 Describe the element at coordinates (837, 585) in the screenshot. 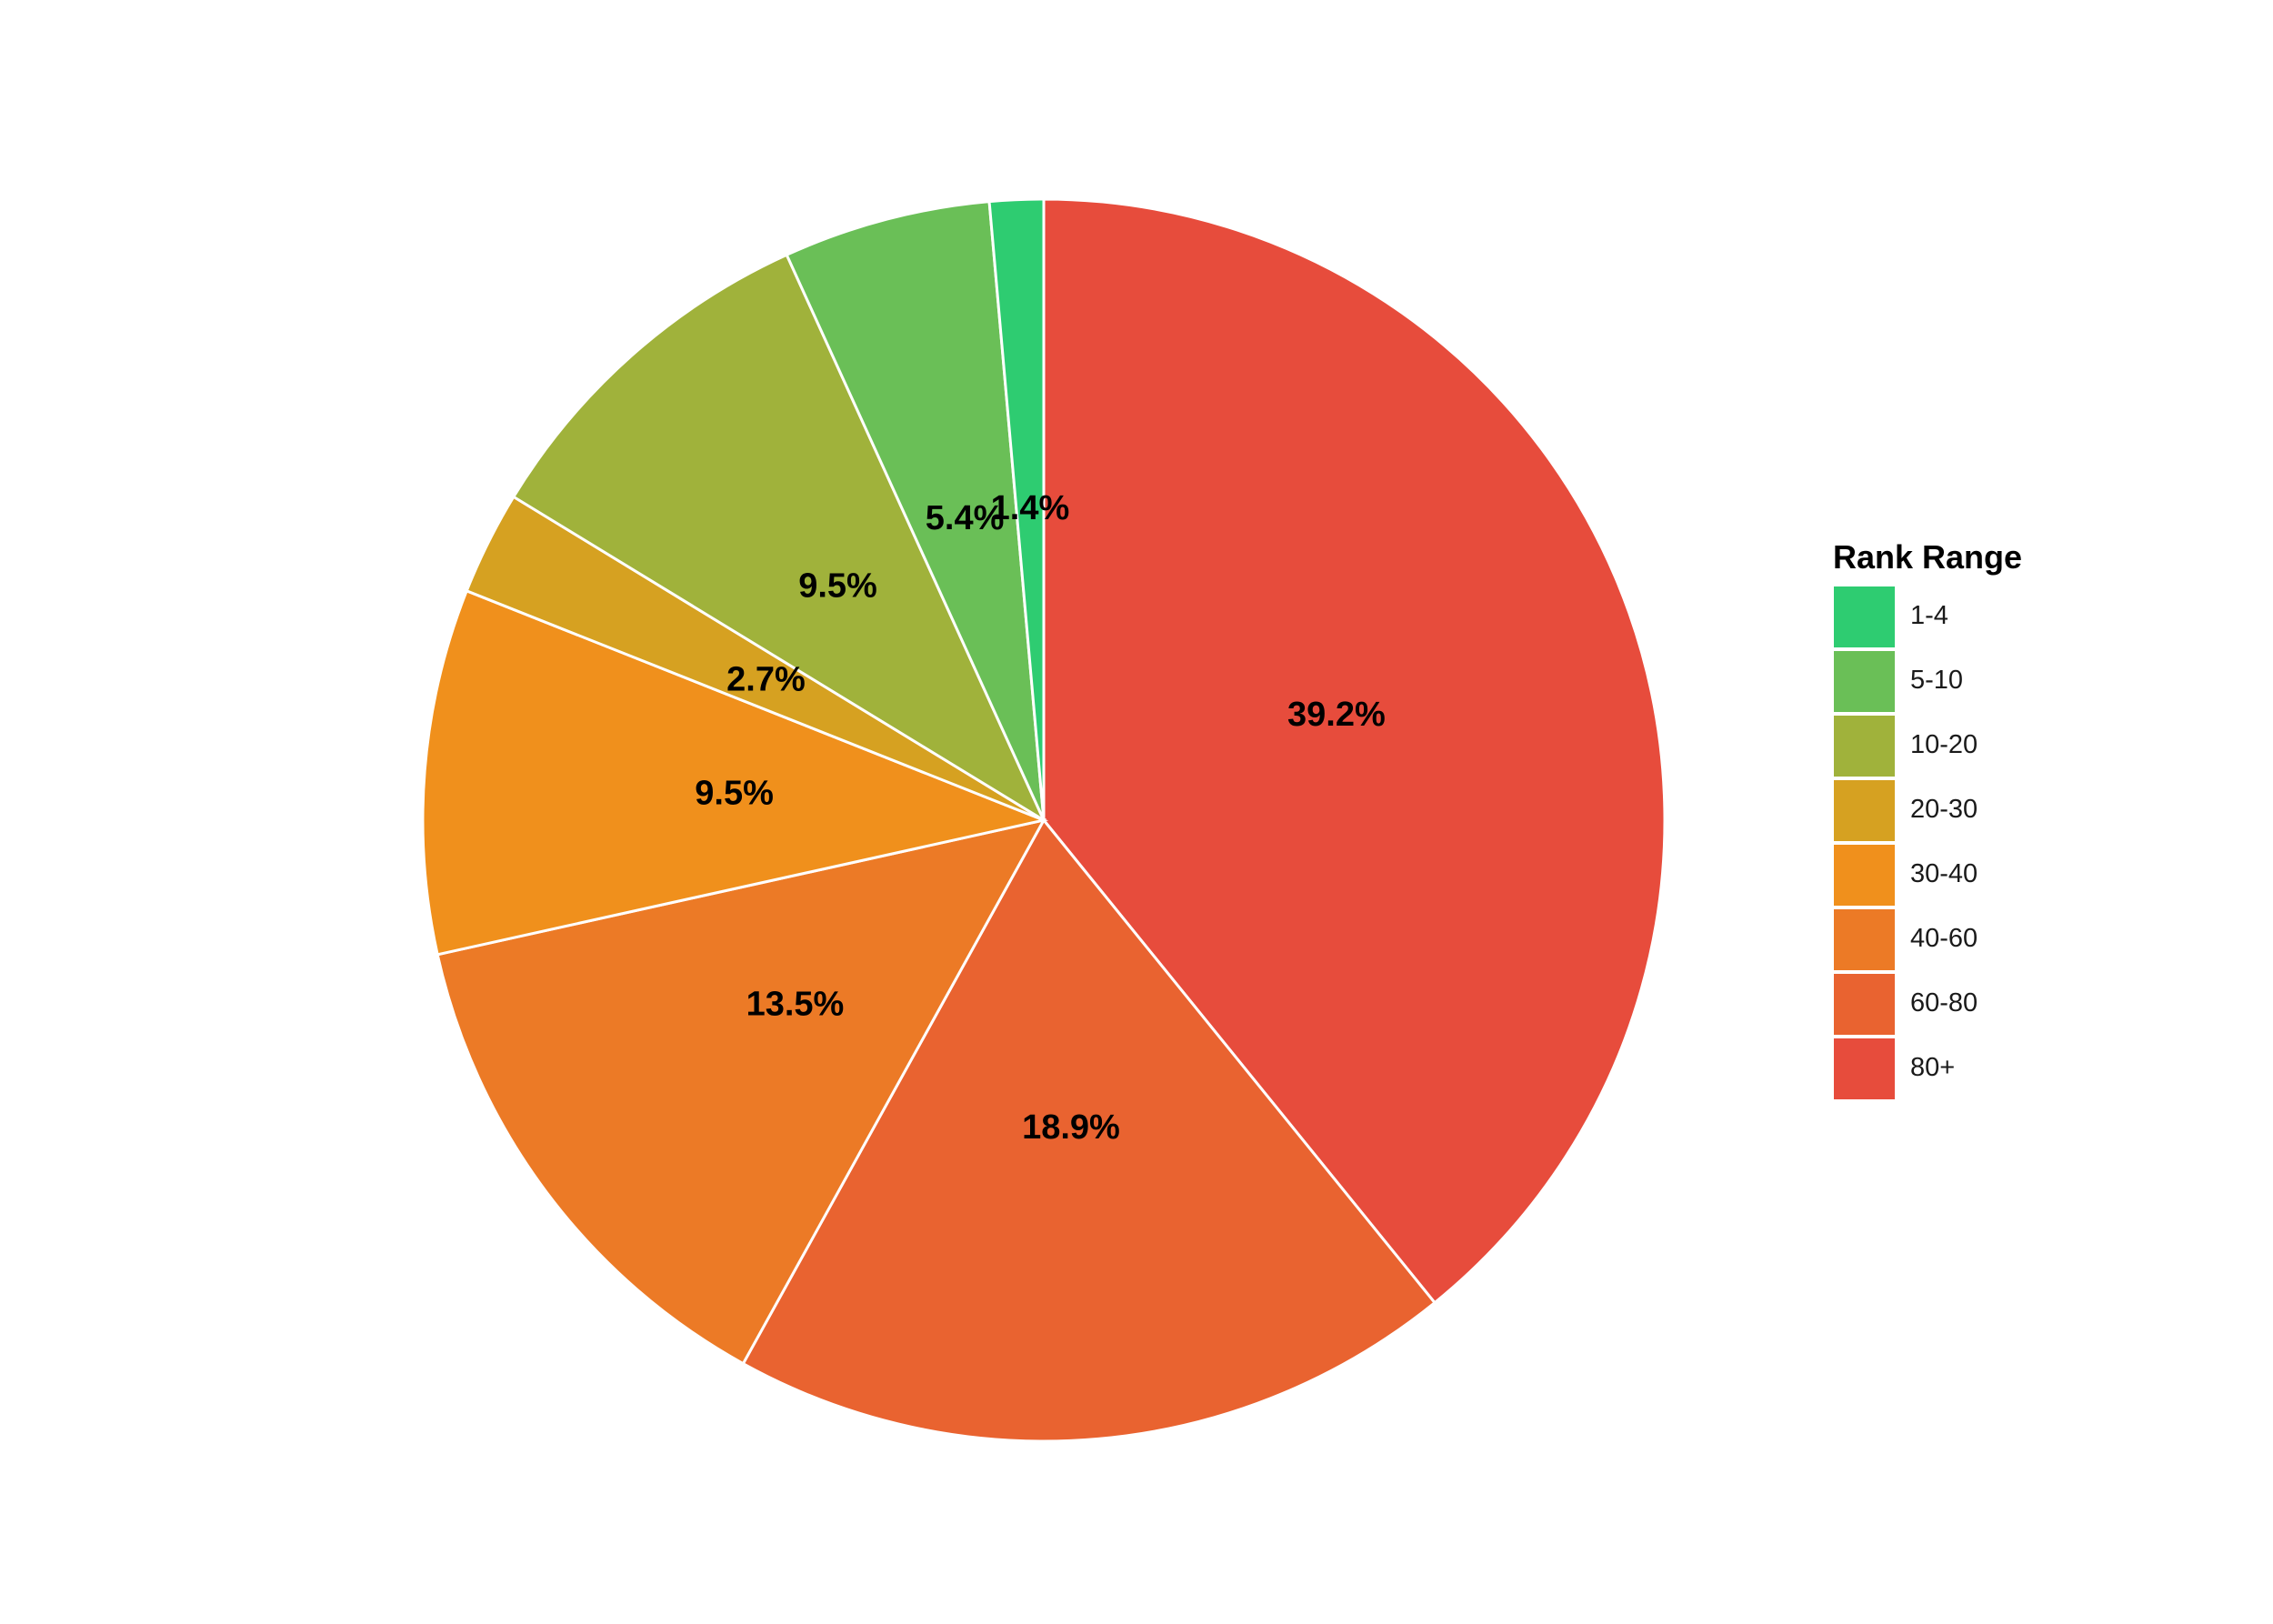

I see `slice-label-10-20: 9.5%` at that location.